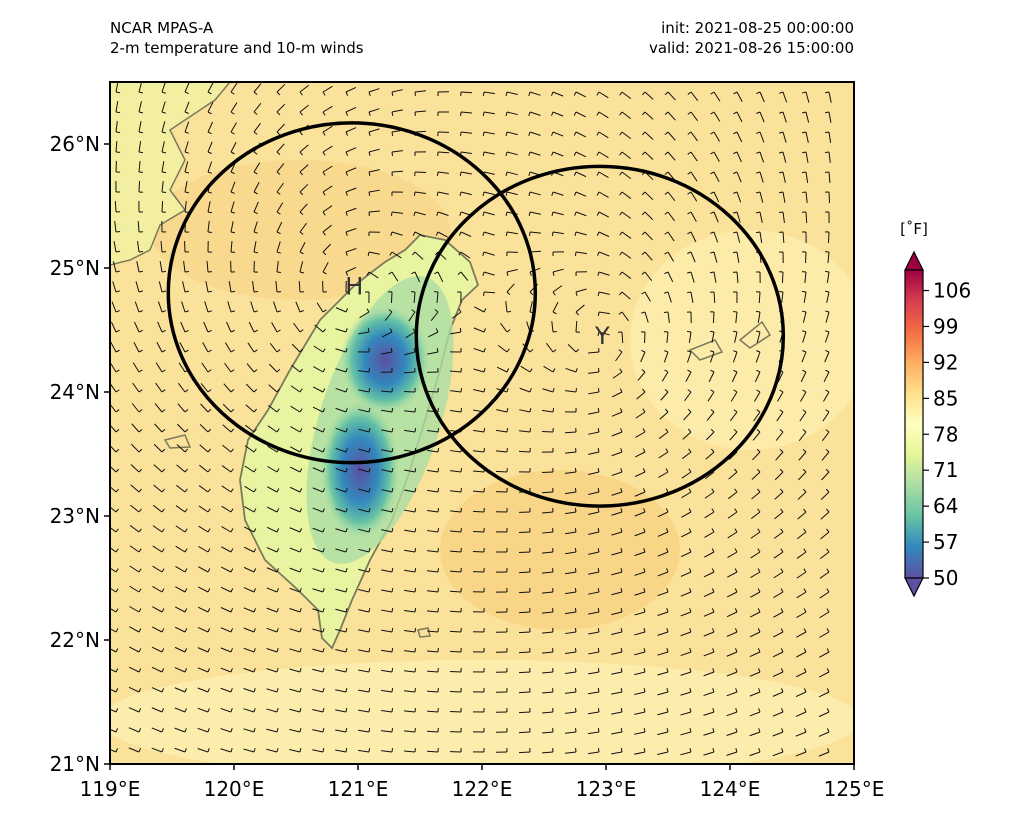 Image resolution: width=1014 pixels, height=830 pixels. I want to click on island, so click(755, 334).